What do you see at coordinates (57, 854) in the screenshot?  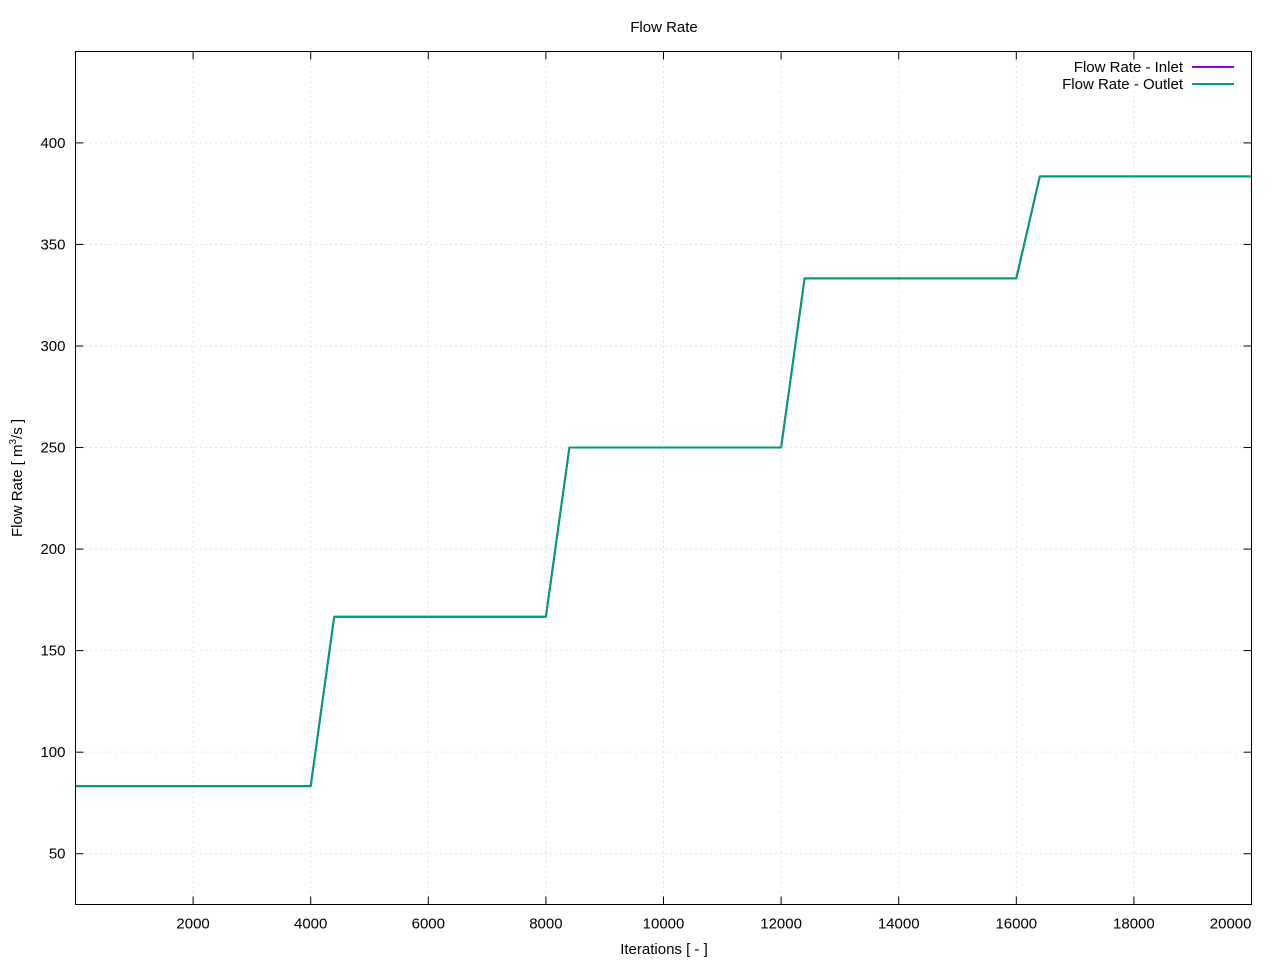 I see `y-tick-label: 50` at bounding box center [57, 854].